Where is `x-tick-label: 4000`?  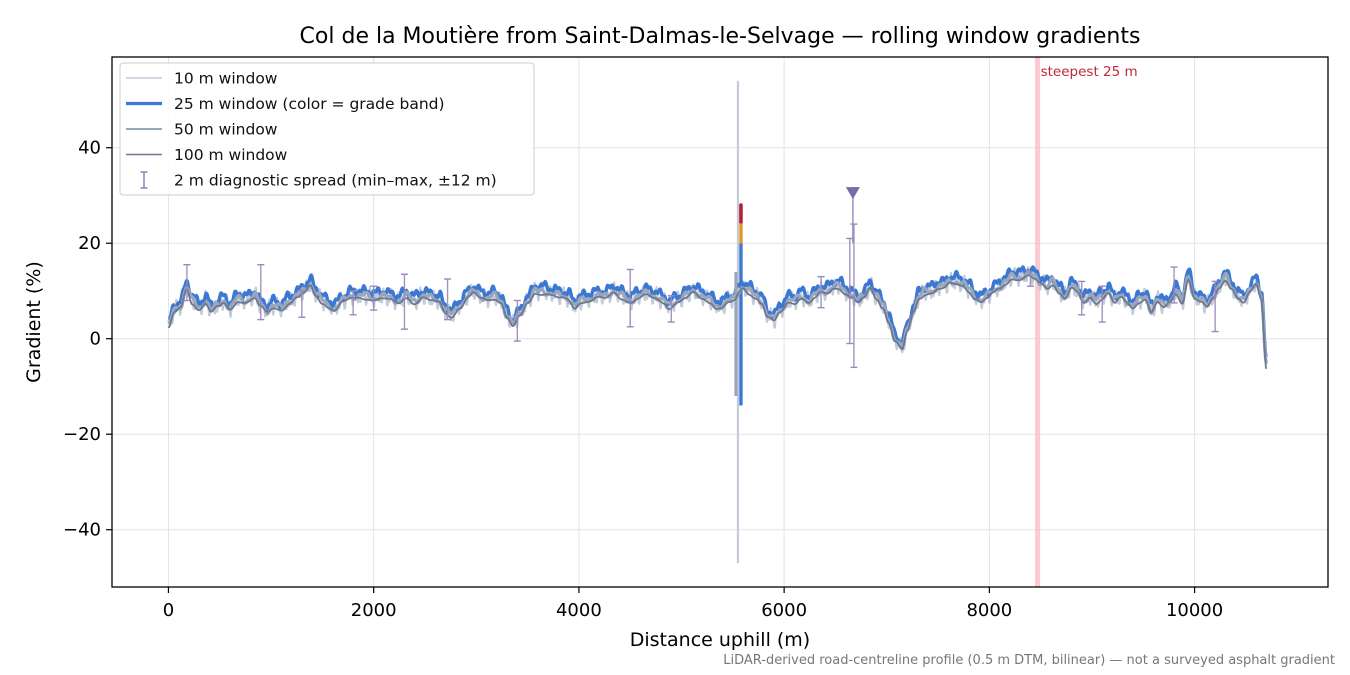 x-tick-label: 4000 is located at coordinates (579, 610).